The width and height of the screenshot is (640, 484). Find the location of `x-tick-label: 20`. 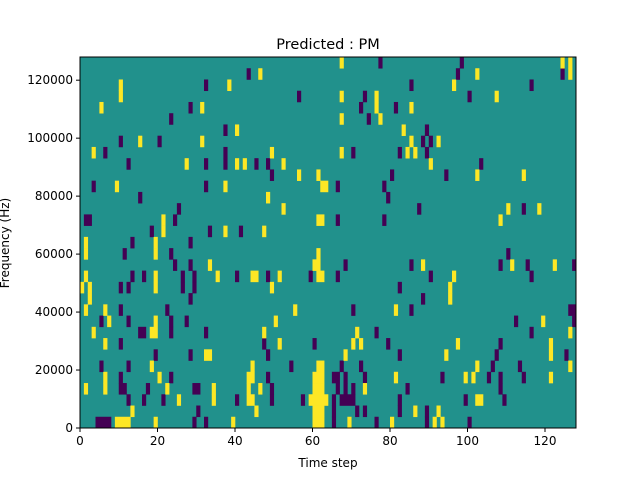

x-tick-label: 20 is located at coordinates (157, 441).